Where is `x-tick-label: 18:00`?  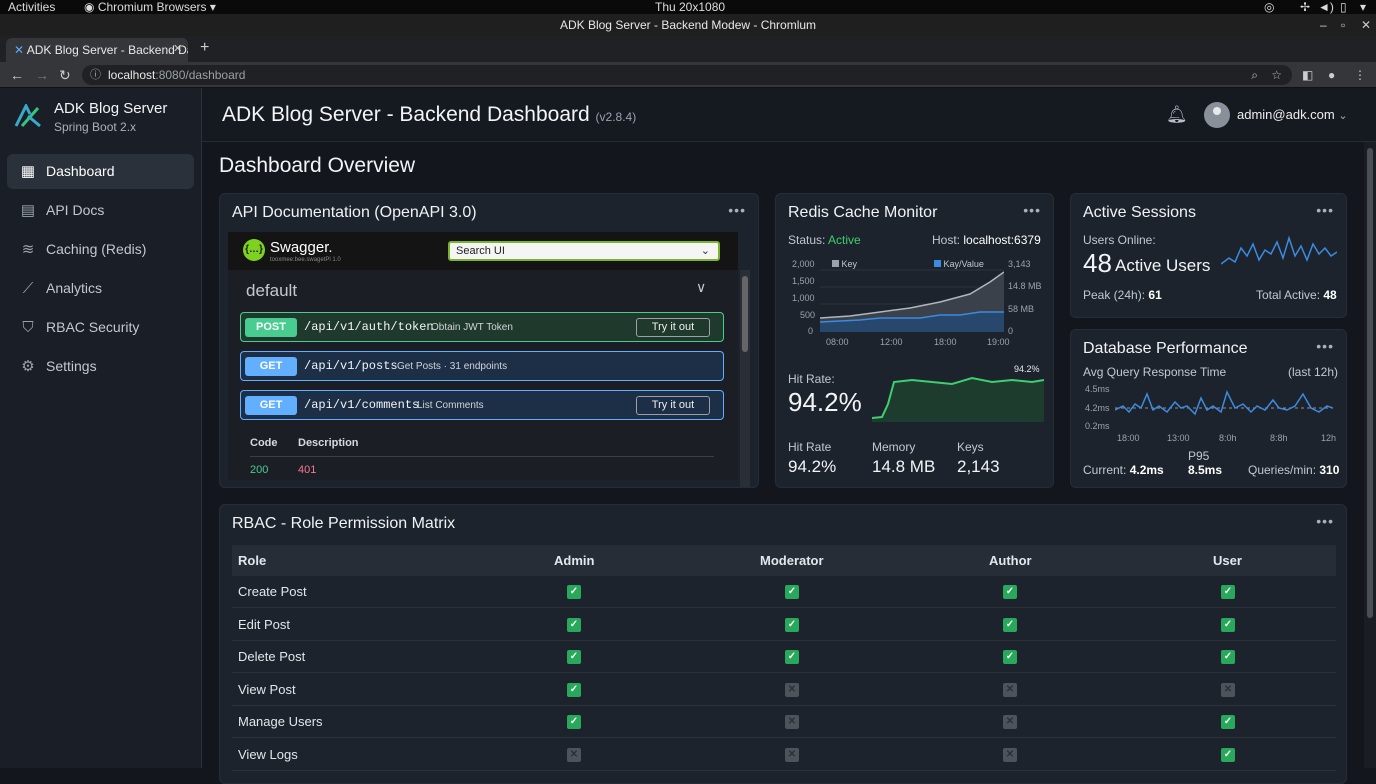
x-tick-label: 18:00 is located at coordinates (945, 342).